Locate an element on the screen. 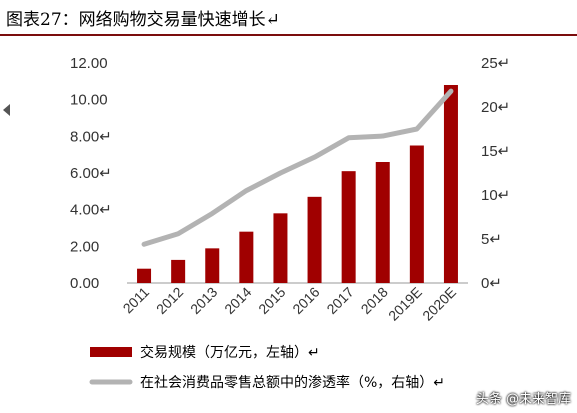  legend-bar-swatch is located at coordinates (111, 352).